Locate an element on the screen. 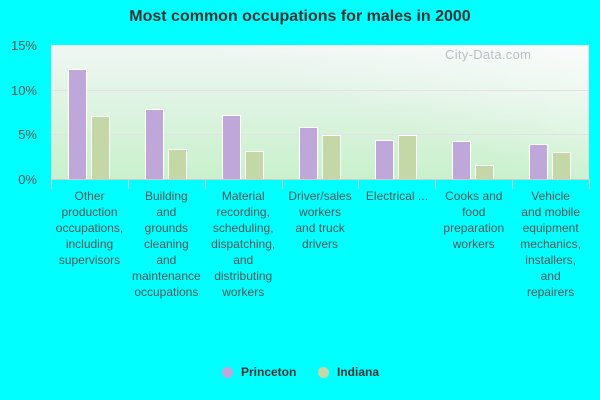 The width and height of the screenshot is (600, 400). watermark-logo: City-Data.com is located at coordinates (488, 54).